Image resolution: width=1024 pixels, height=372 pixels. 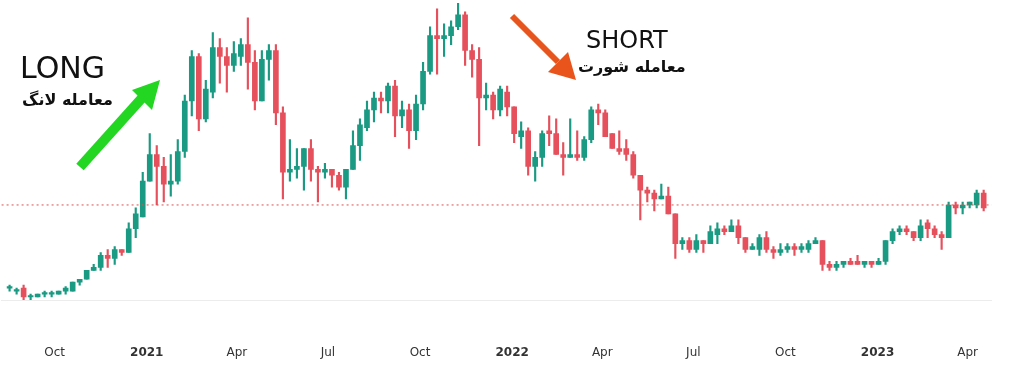 What do you see at coordinates (512, 352) in the screenshot?
I see `x-tick-label: 2022` at bounding box center [512, 352].